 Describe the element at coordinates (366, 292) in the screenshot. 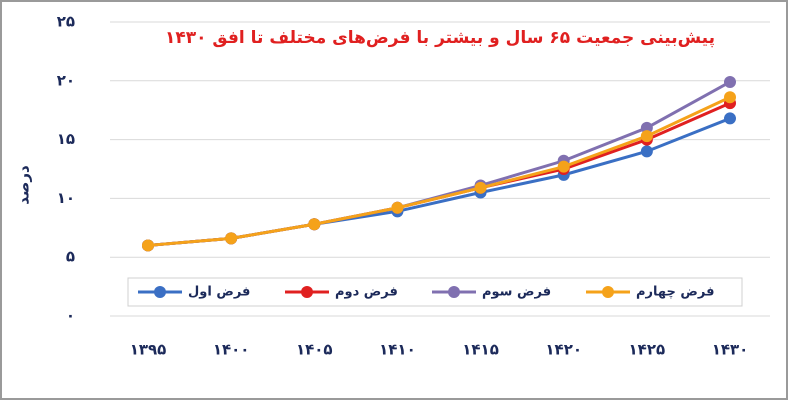

I see `legend-label: فرض دوم` at that location.